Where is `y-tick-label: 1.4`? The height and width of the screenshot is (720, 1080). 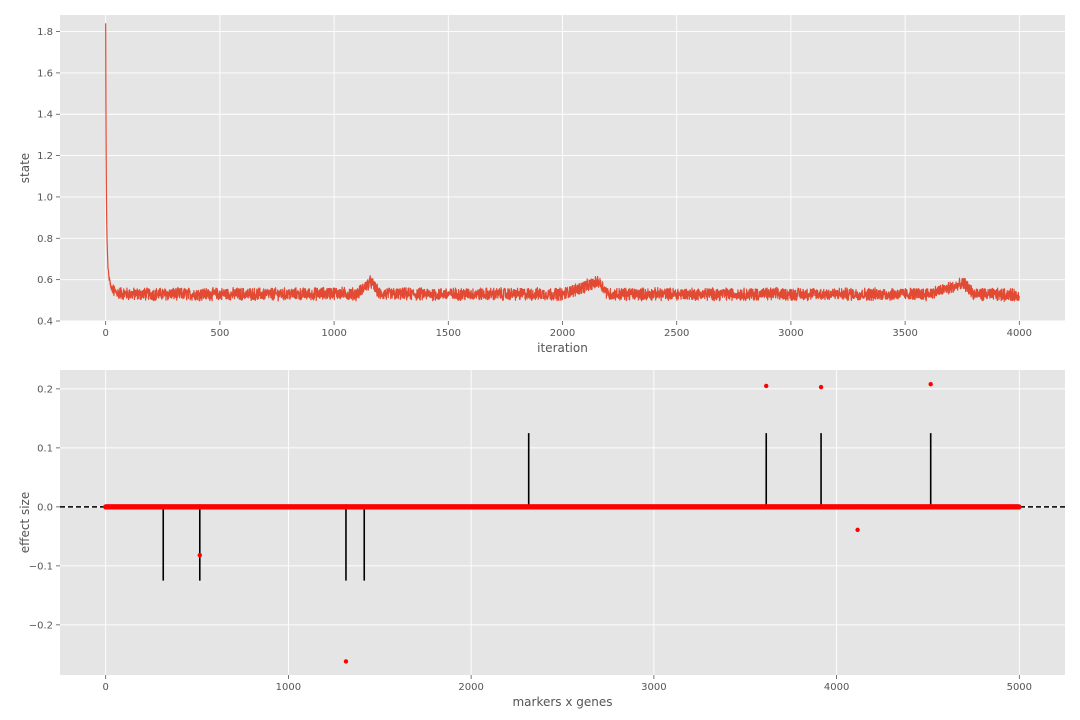
y-tick-label: 1.4 is located at coordinates (45, 115).